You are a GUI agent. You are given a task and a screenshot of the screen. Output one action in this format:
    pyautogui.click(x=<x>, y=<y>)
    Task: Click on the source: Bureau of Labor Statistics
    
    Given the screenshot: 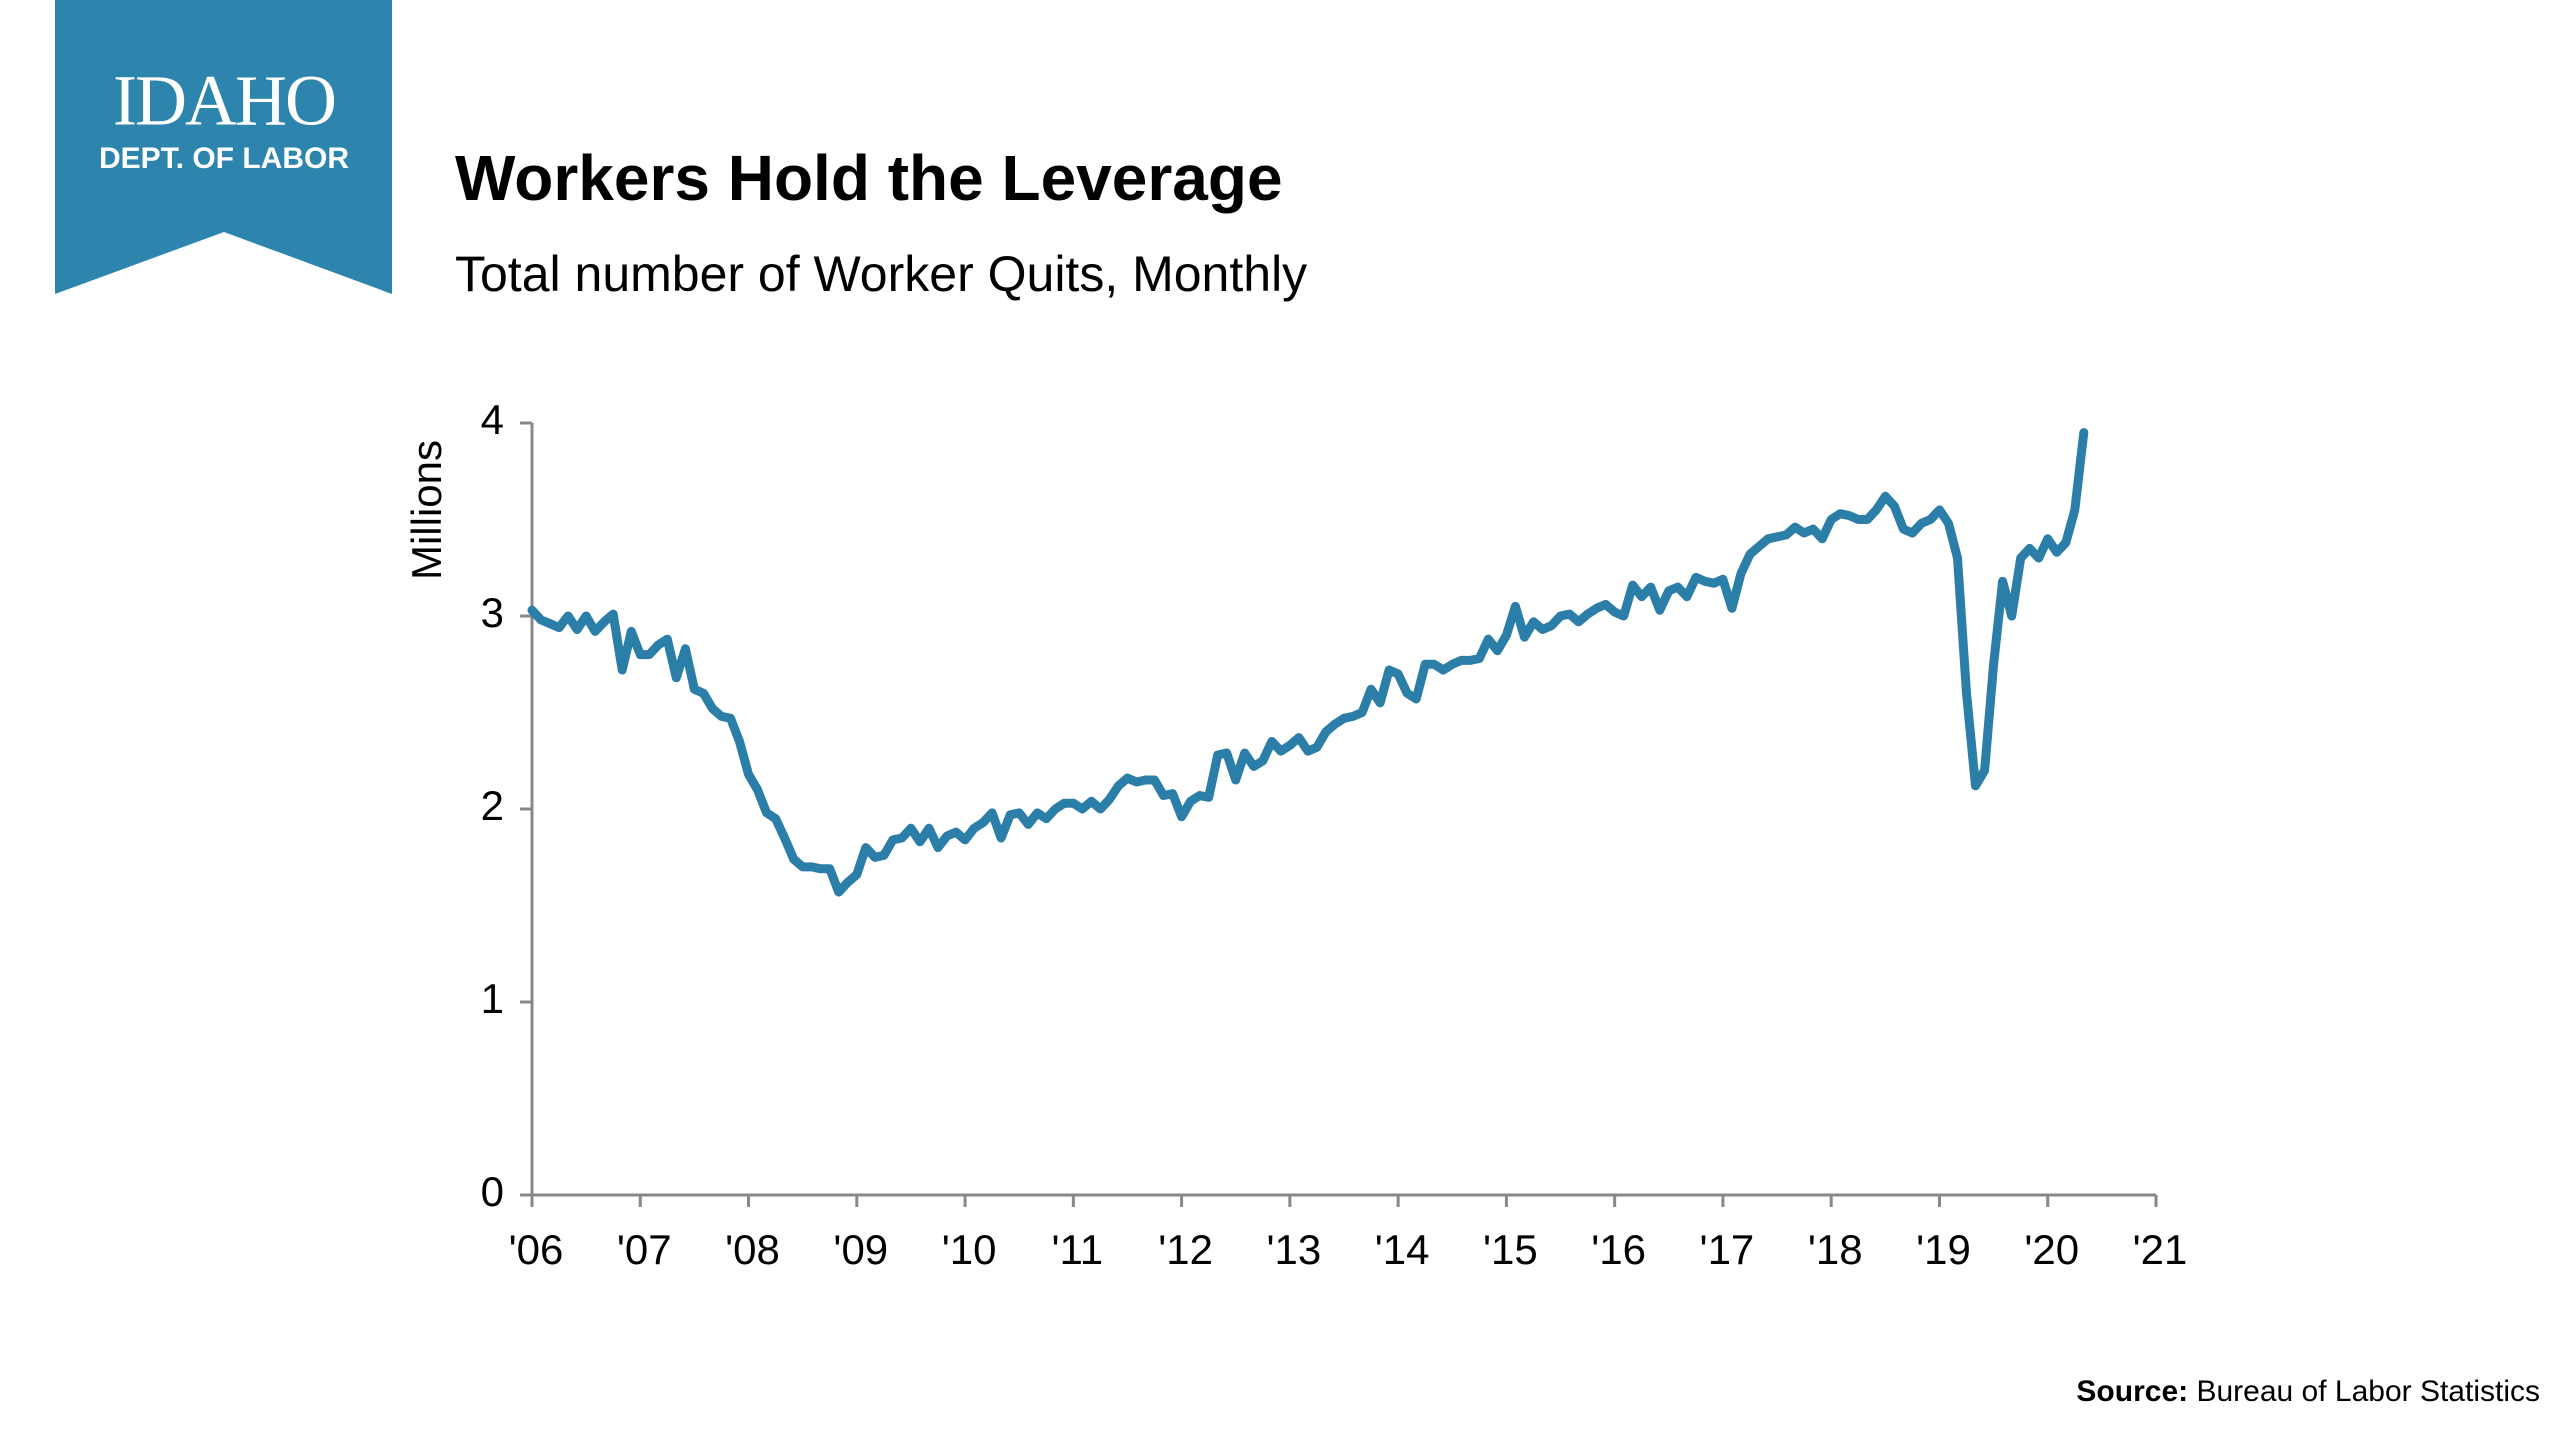 What is the action you would take?
    pyautogui.click(x=2368, y=1391)
    